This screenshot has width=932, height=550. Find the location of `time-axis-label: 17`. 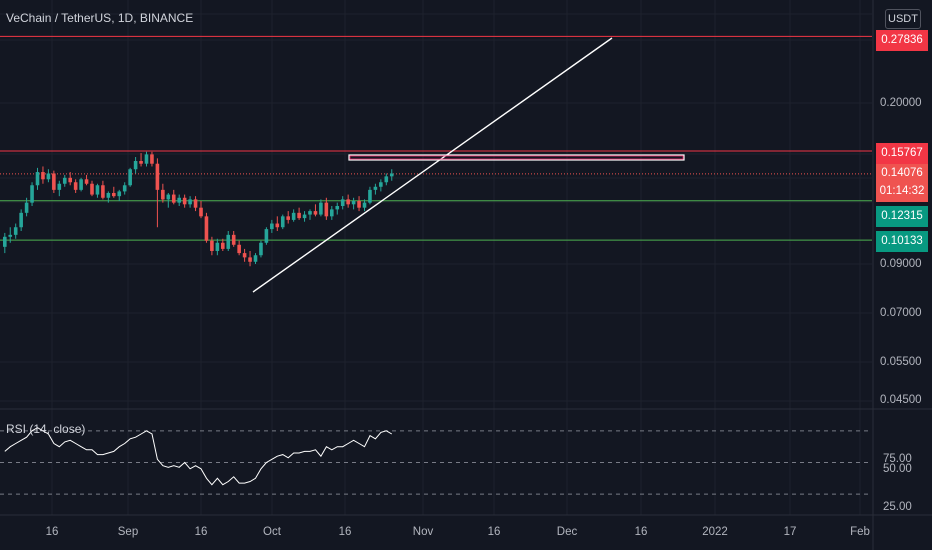

time-axis-label: 17 is located at coordinates (790, 532).